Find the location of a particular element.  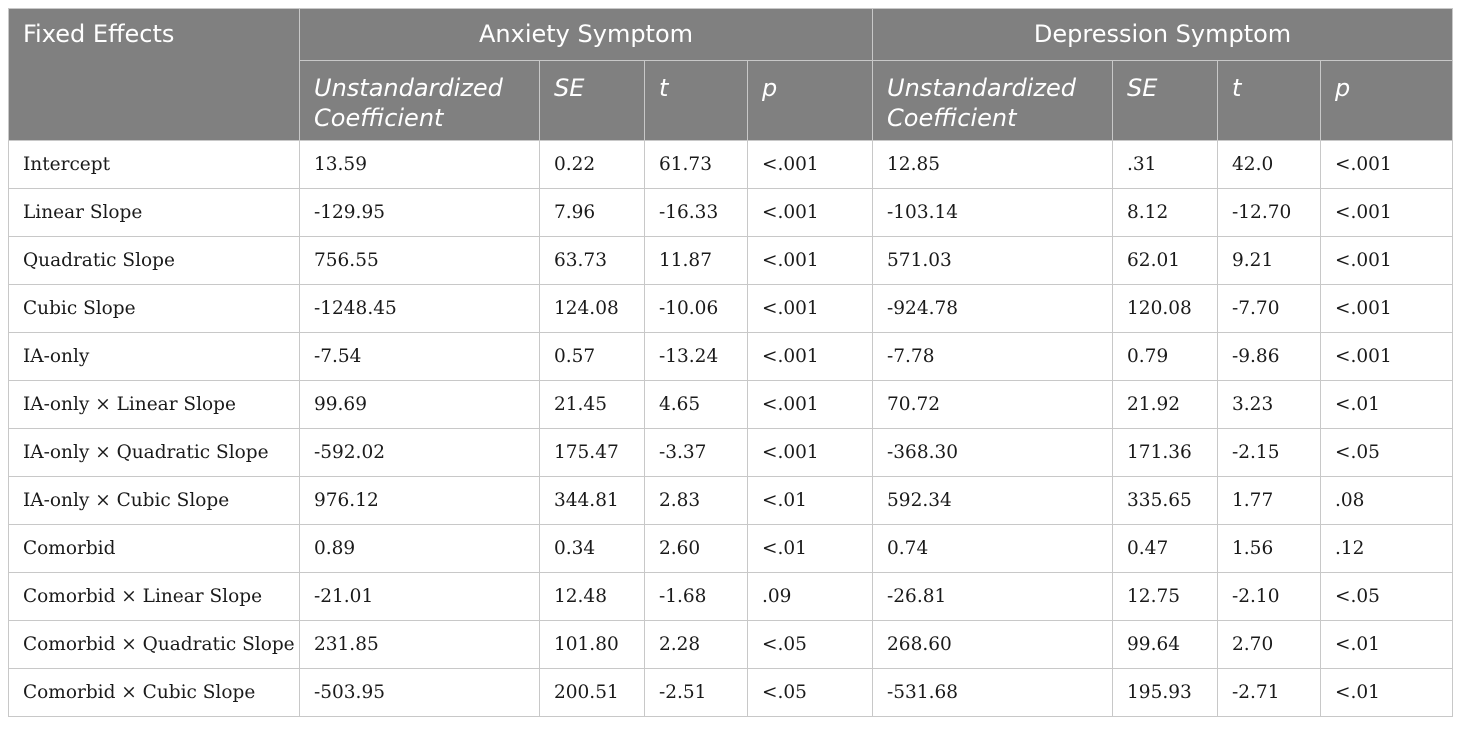

row-label: Cubic Slope is located at coordinates (154, 308).